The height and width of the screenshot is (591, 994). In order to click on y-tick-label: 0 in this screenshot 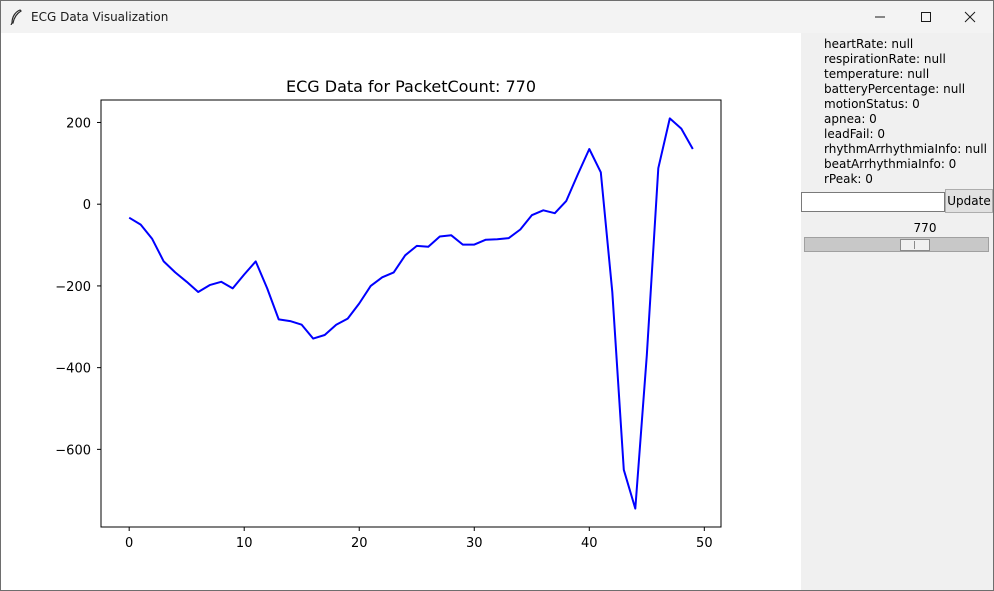, I will do `click(87, 205)`.